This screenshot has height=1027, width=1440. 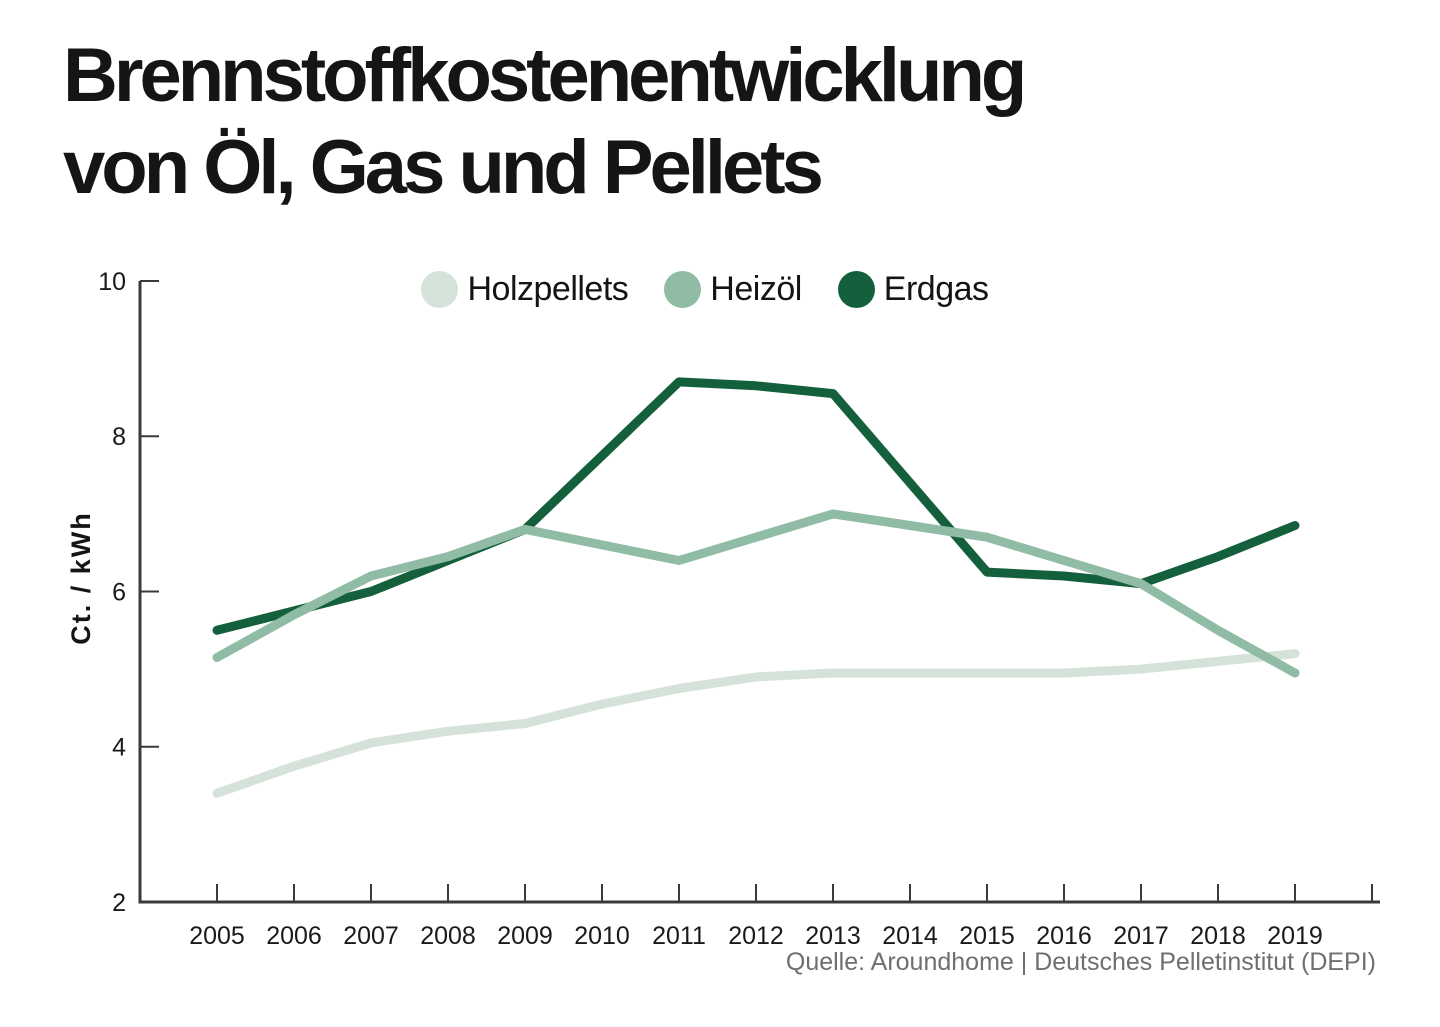 What do you see at coordinates (602, 936) in the screenshot?
I see `x-tick-label: 2010` at bounding box center [602, 936].